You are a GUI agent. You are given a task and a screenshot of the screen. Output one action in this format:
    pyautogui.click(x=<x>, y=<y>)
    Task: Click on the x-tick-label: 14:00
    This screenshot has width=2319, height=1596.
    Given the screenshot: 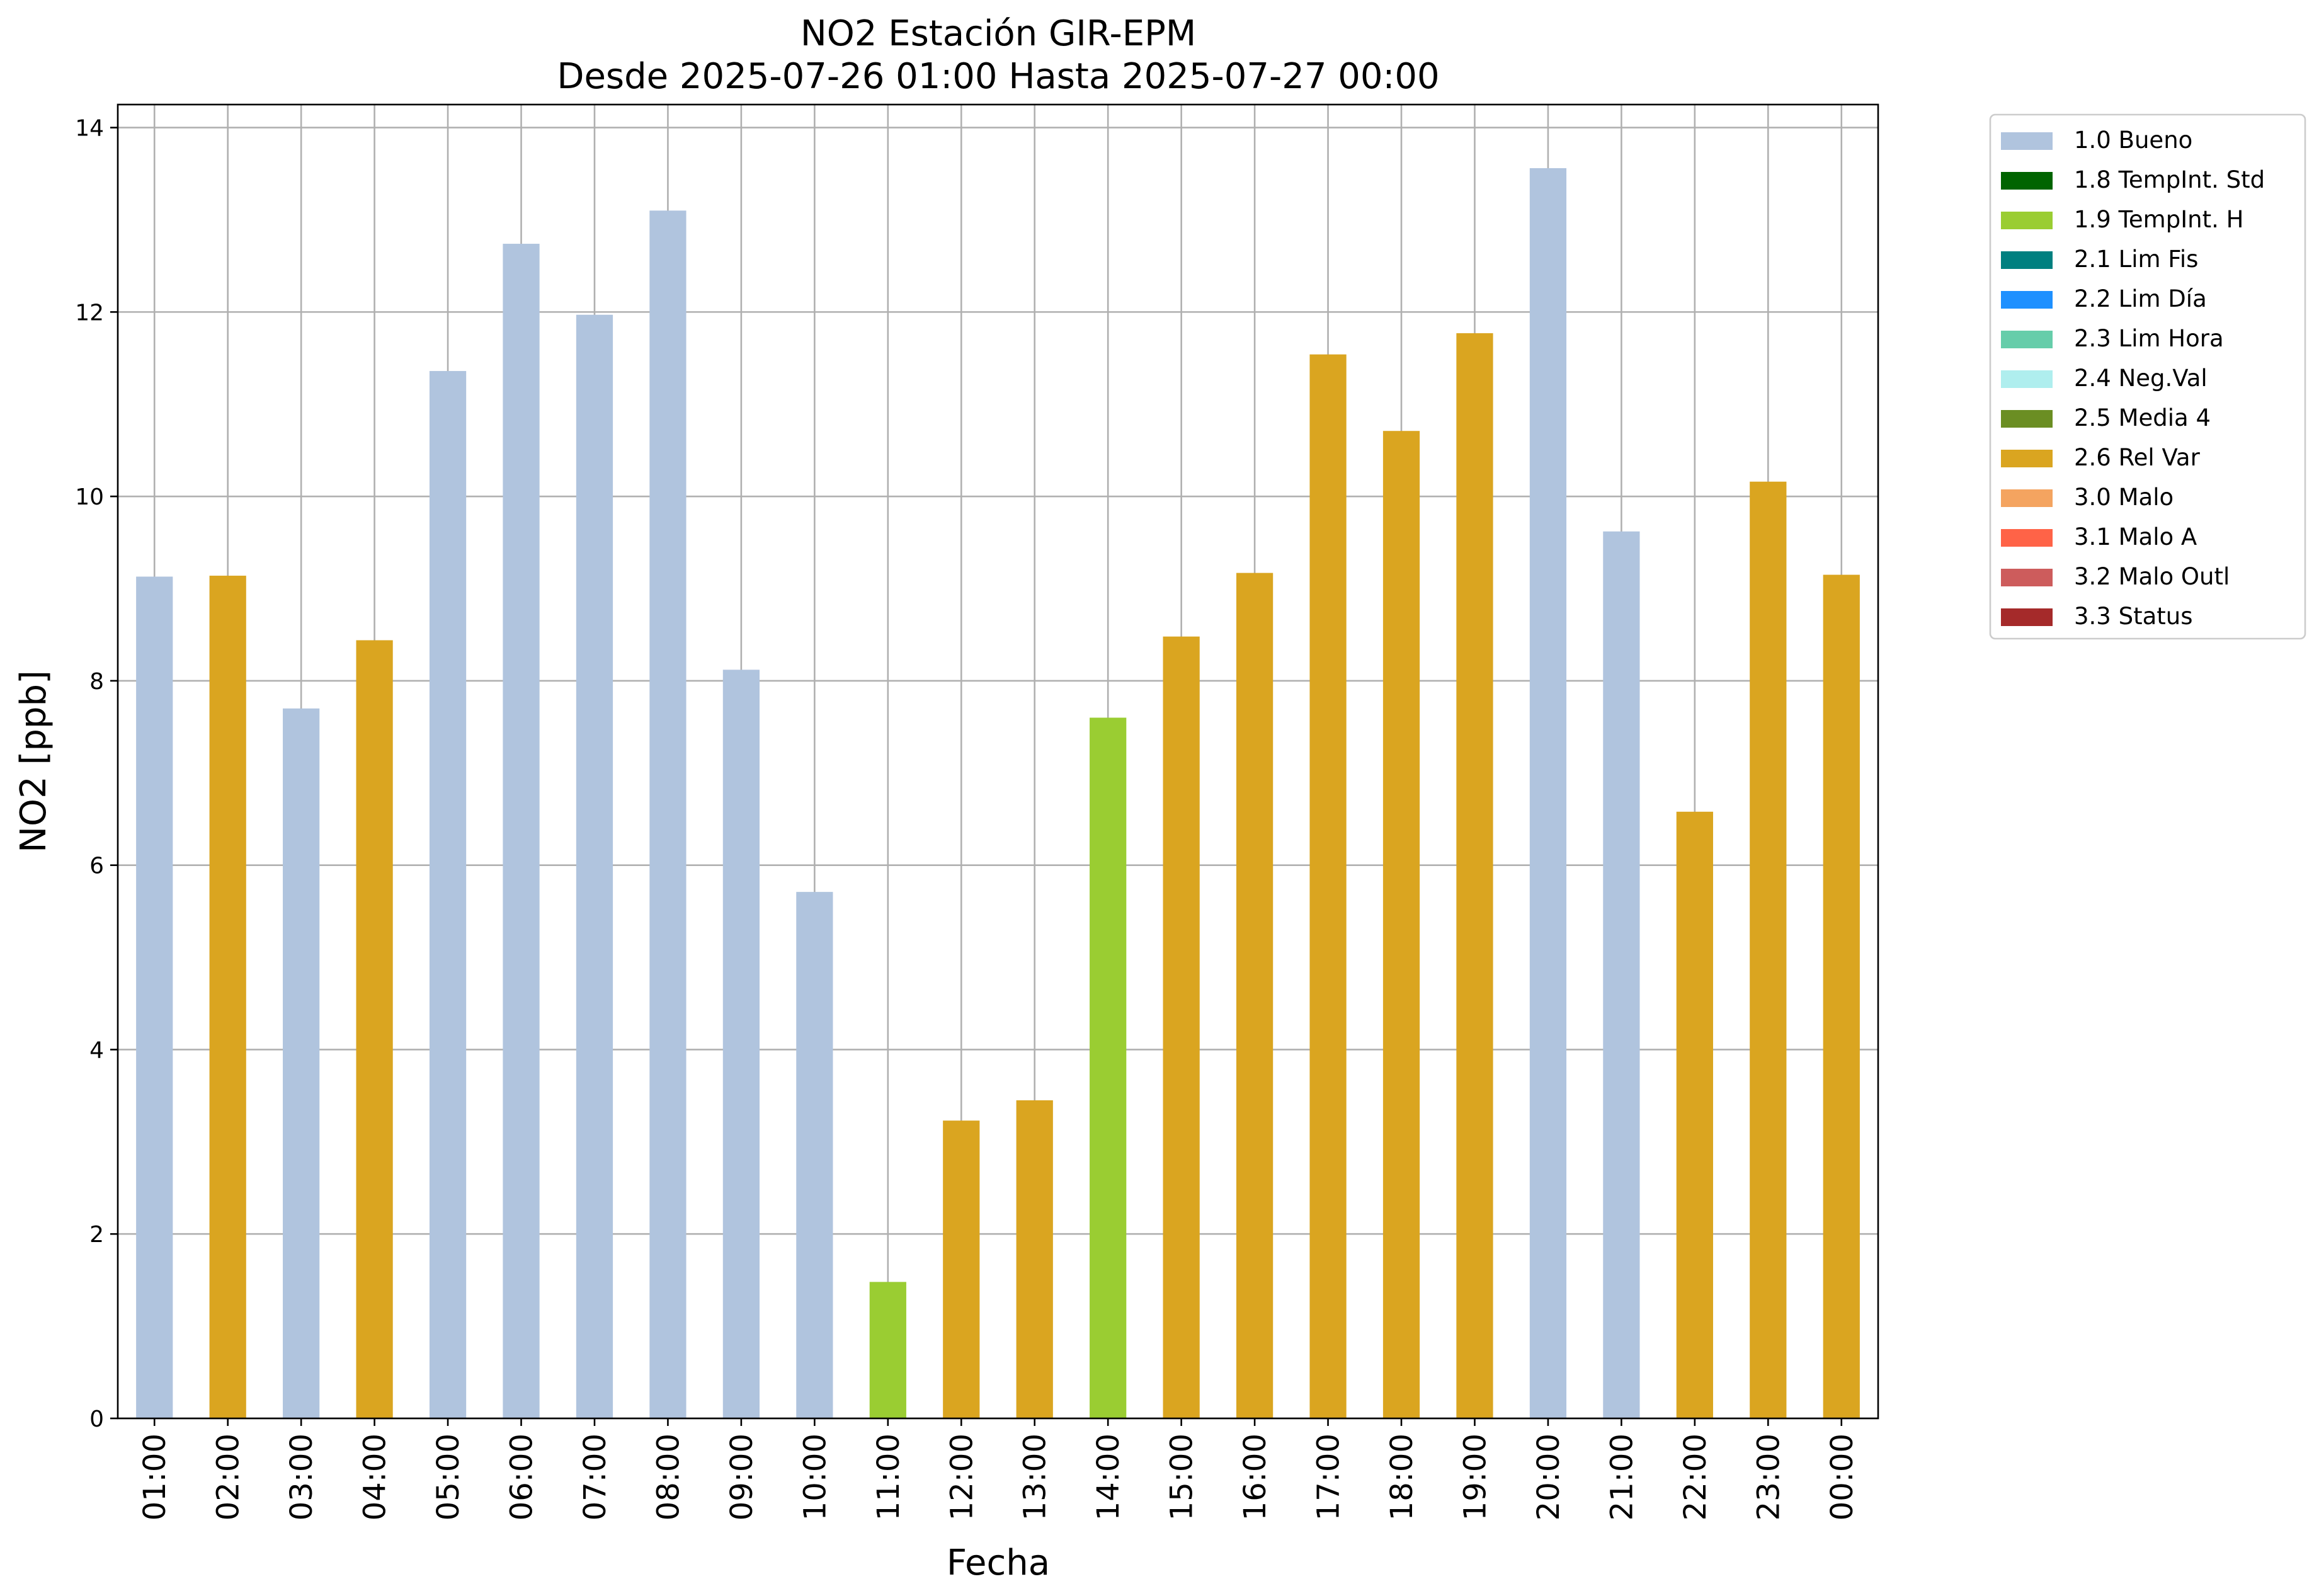 What is the action you would take?
    pyautogui.click(x=1108, y=1477)
    